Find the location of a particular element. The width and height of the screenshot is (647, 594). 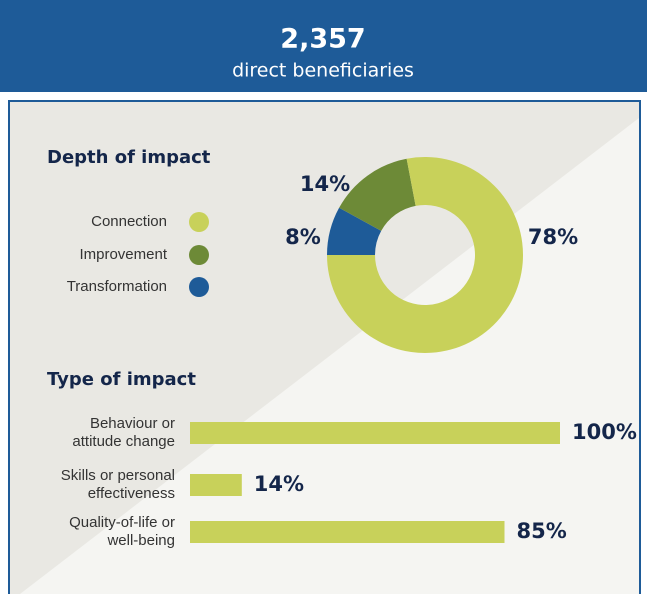

category-label: effectiveness is located at coordinates (131, 493).